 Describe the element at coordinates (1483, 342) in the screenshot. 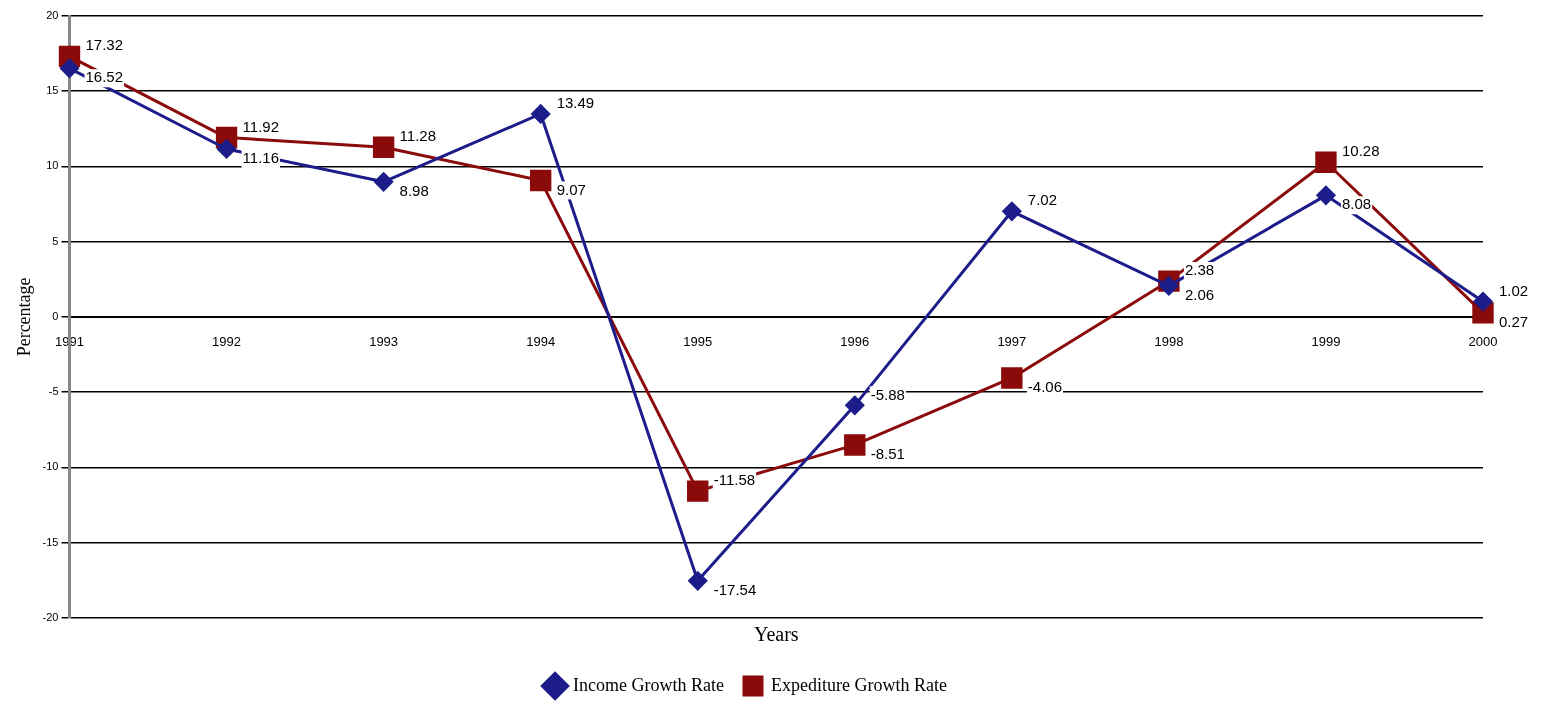

I see `x-tick-label: 2000` at that location.